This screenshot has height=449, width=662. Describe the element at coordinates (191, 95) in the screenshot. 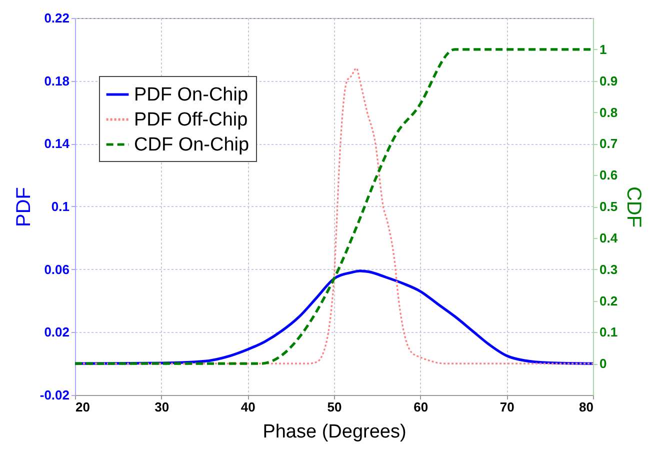

I see `legend-label: PDF On-Chip` at that location.